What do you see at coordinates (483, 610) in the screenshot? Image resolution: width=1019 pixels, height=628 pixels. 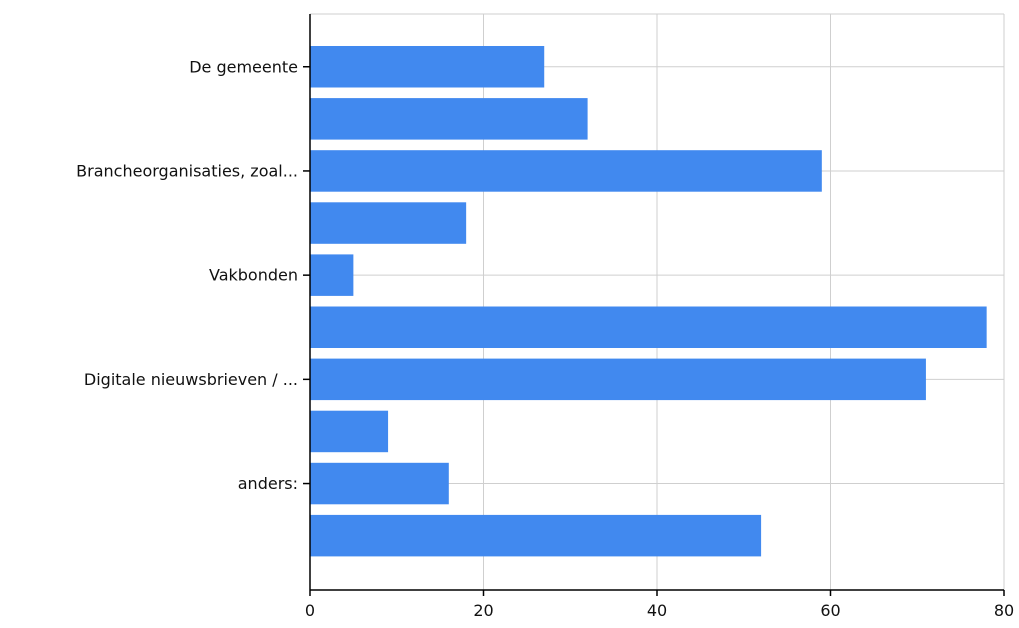 I see `x-tick-label: 20` at bounding box center [483, 610].